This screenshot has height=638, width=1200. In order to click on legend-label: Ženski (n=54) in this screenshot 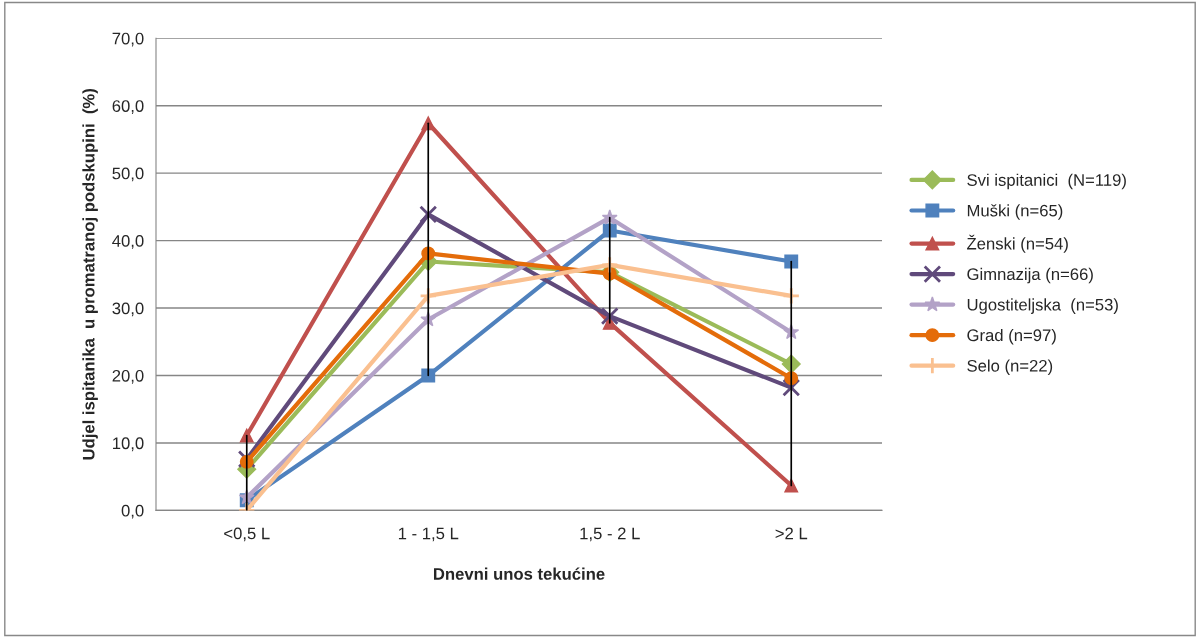, I will do `click(1017, 243)`.